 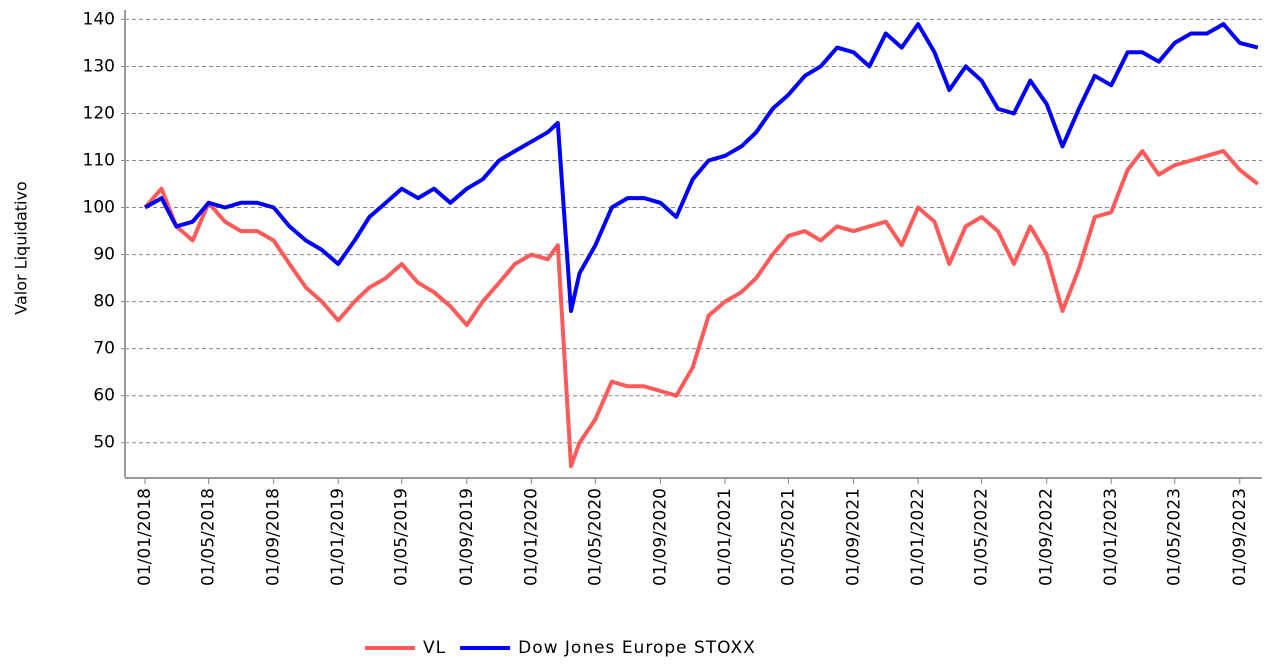 I want to click on y-tick-label: 50, so click(x=104, y=443).